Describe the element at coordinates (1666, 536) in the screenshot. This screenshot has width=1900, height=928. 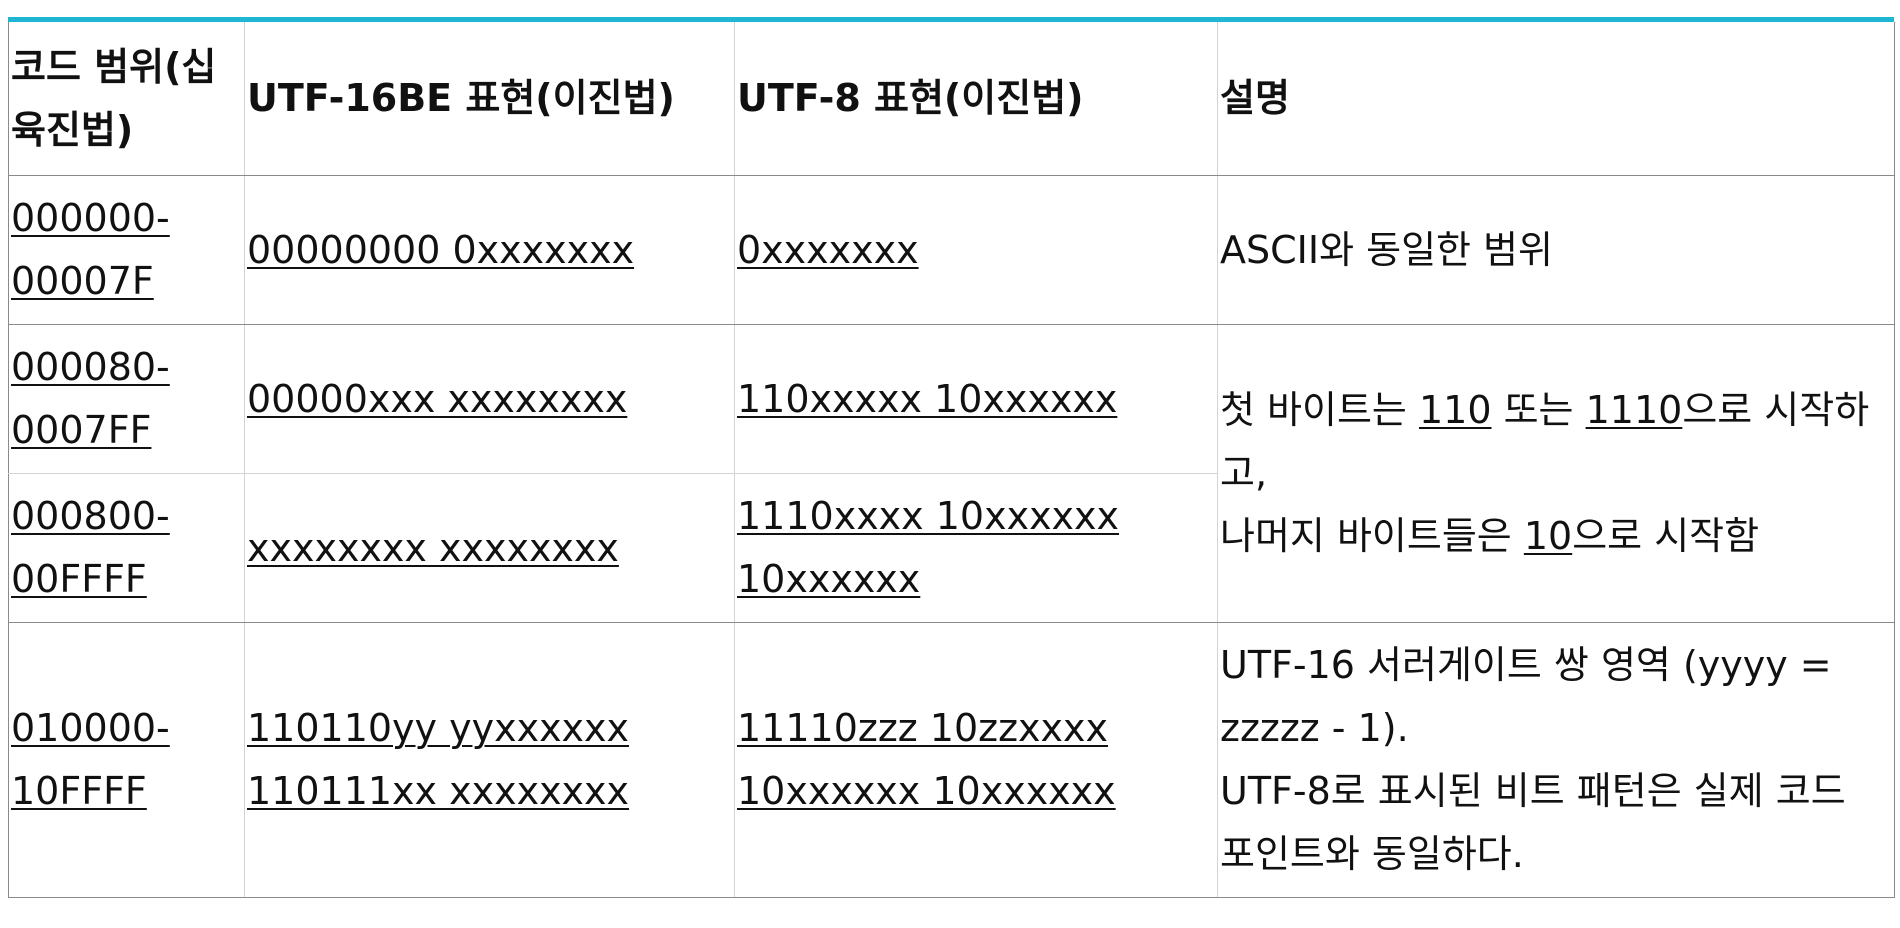
I see `description-fragment: 으로 시작함` at that location.